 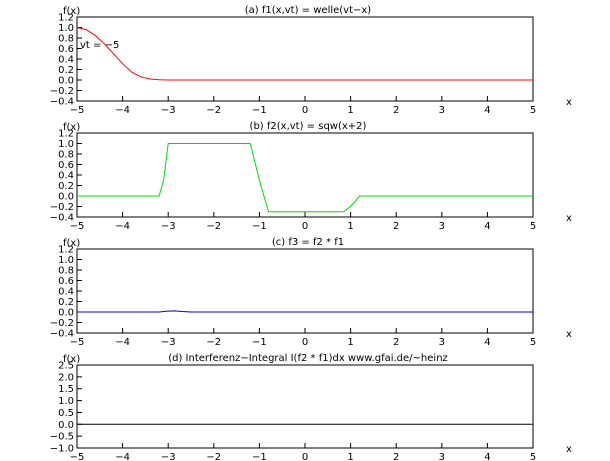 What do you see at coordinates (66, 134) in the screenshot?
I see `y-tick-label-1-0: 1.2` at bounding box center [66, 134].